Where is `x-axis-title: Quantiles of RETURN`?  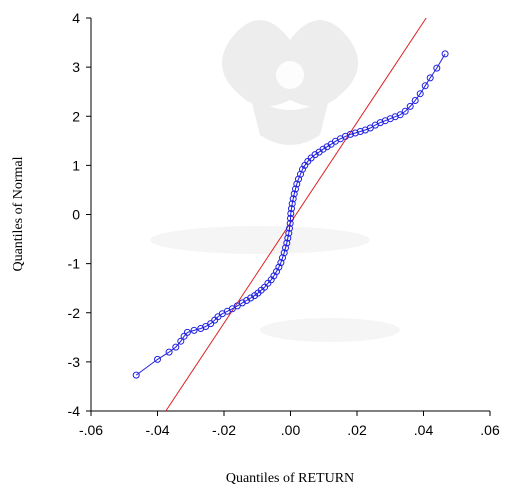
x-axis-title: Quantiles of RETURN is located at coordinates (290, 478).